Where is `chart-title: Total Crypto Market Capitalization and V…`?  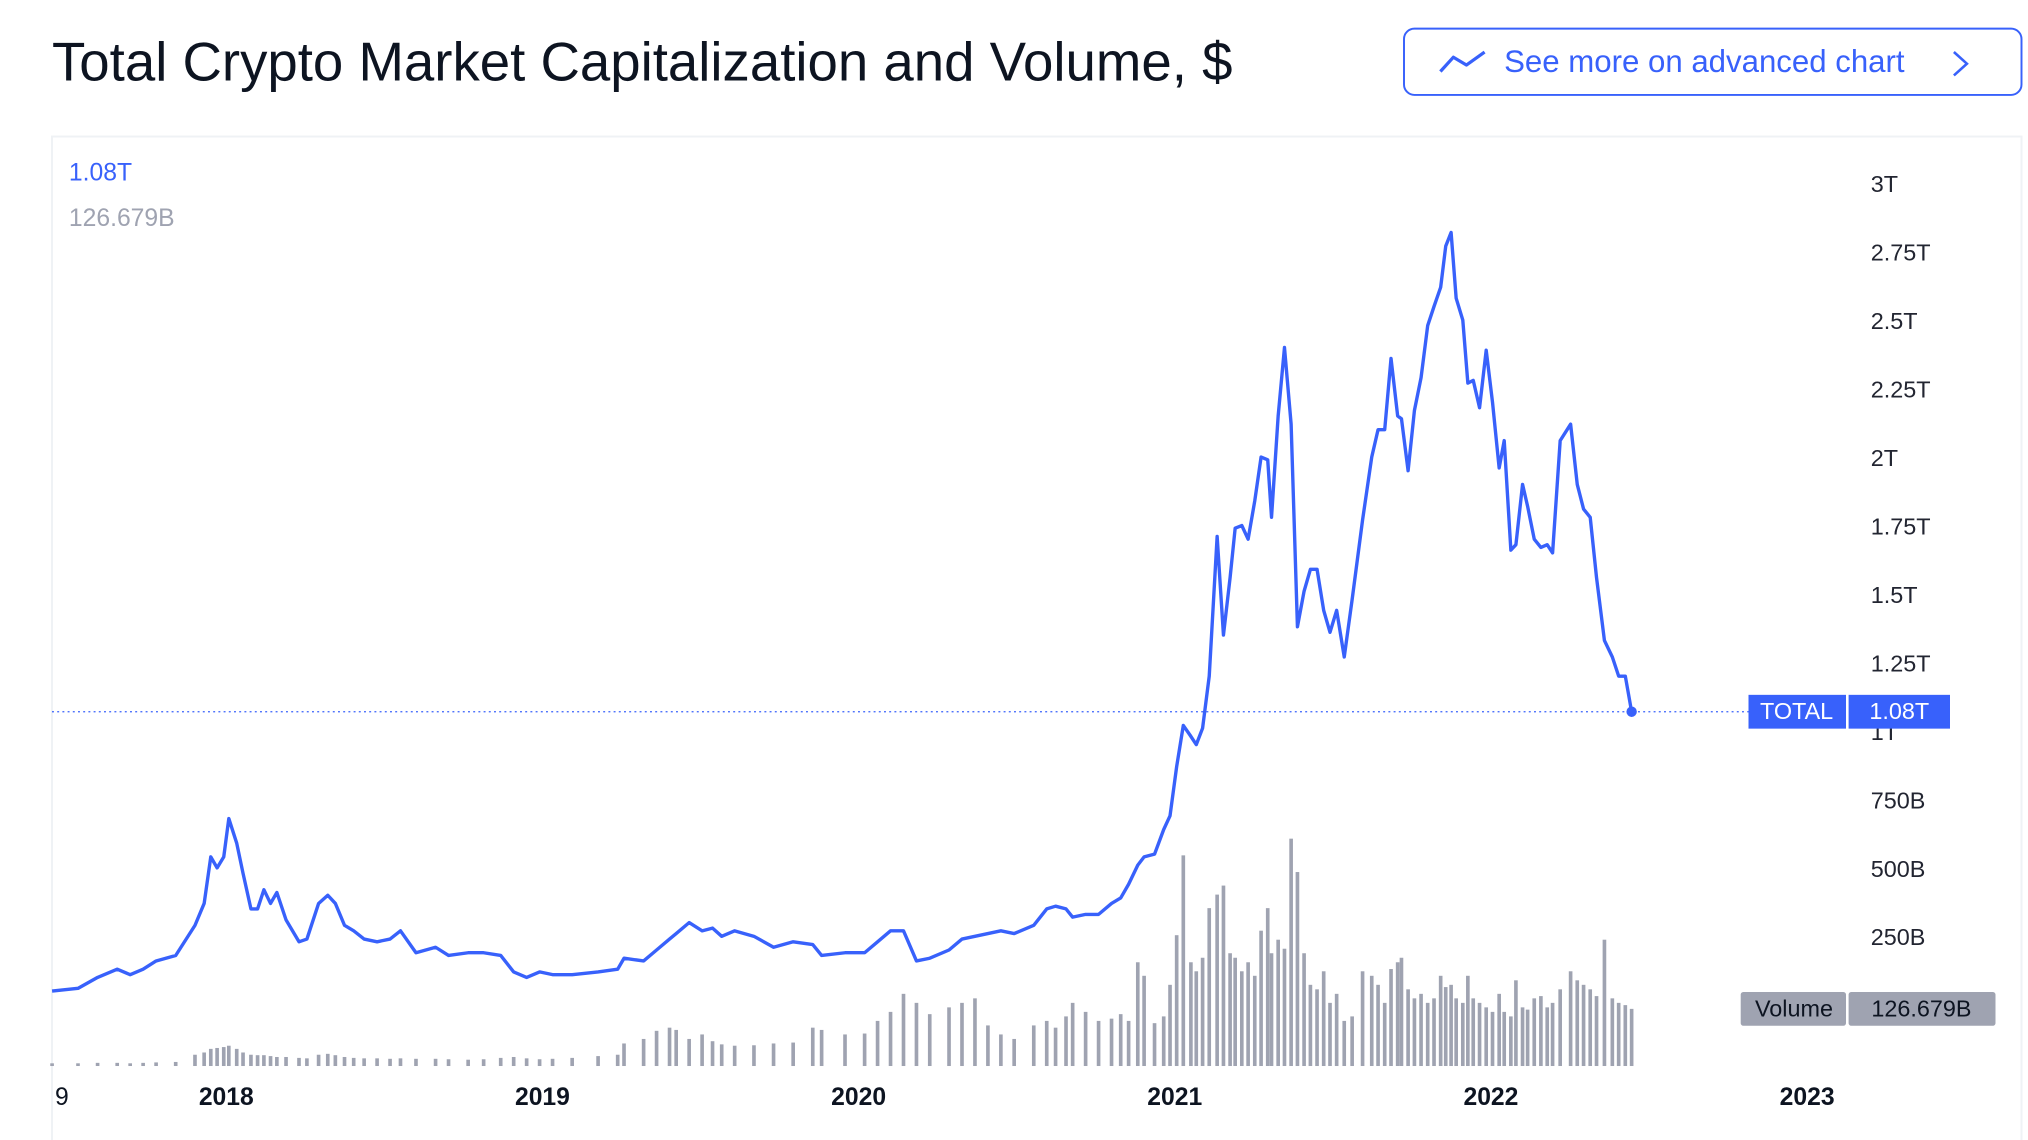
chart-title: Total Crypto Market Capitalization and V… is located at coordinates (642, 62).